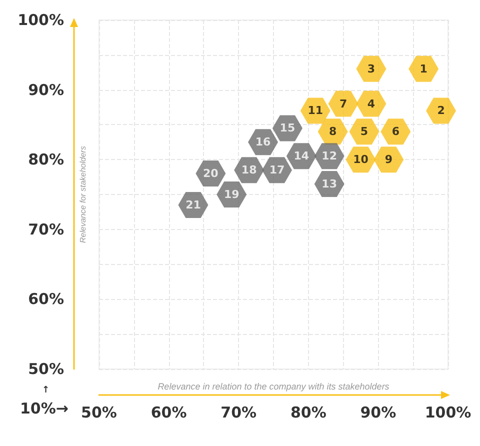 The image size is (480, 446). What do you see at coordinates (238, 413) in the screenshot?
I see `x-tick-label: 70%` at bounding box center [238, 413].